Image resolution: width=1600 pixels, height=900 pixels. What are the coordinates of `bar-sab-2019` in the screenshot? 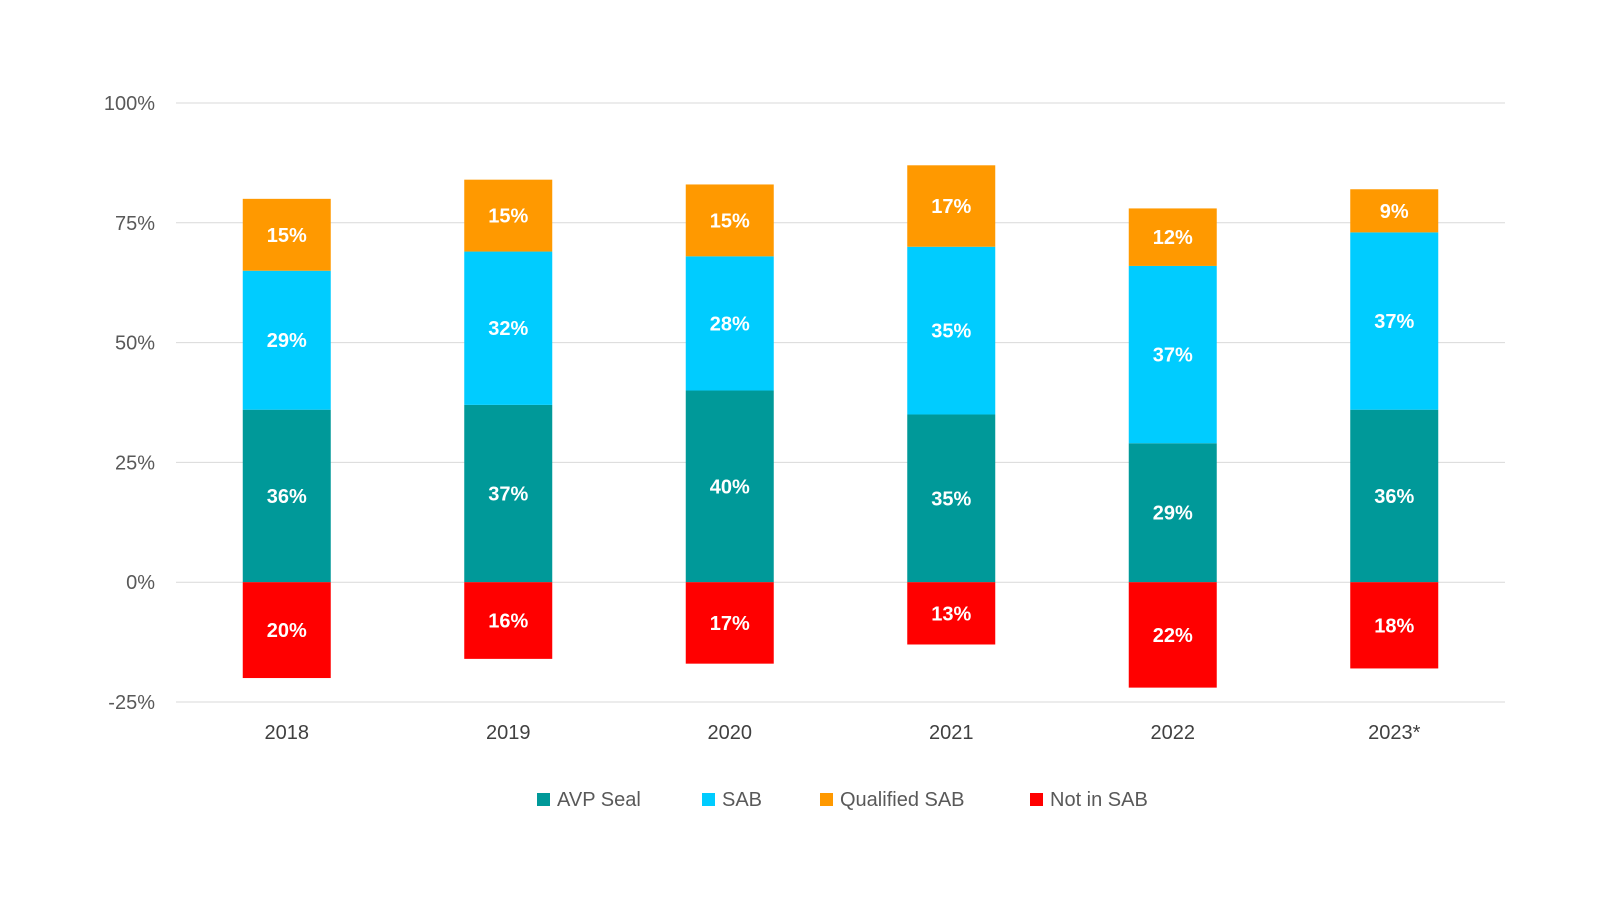 It's located at (508, 328).